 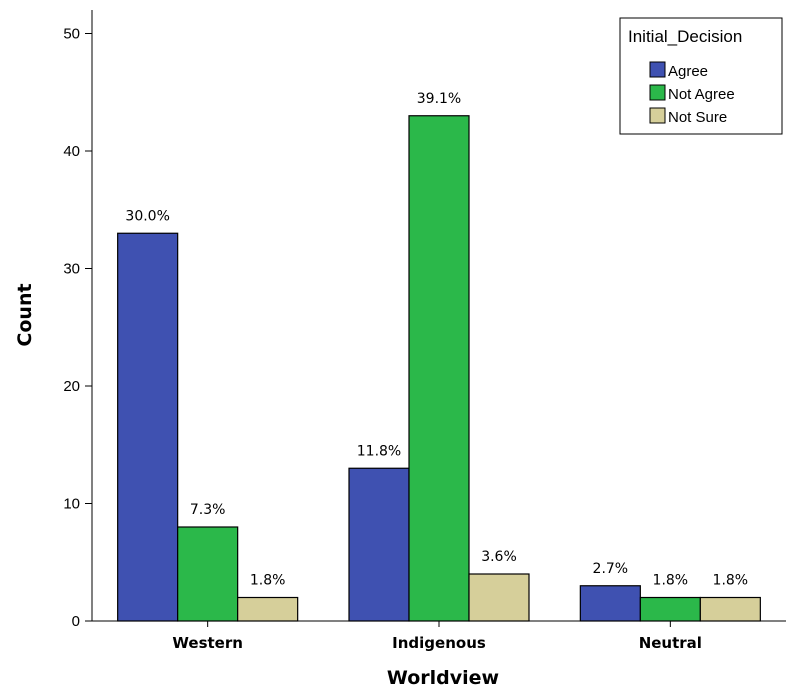 I want to click on y-axis-title: Count, so click(x=25, y=314).